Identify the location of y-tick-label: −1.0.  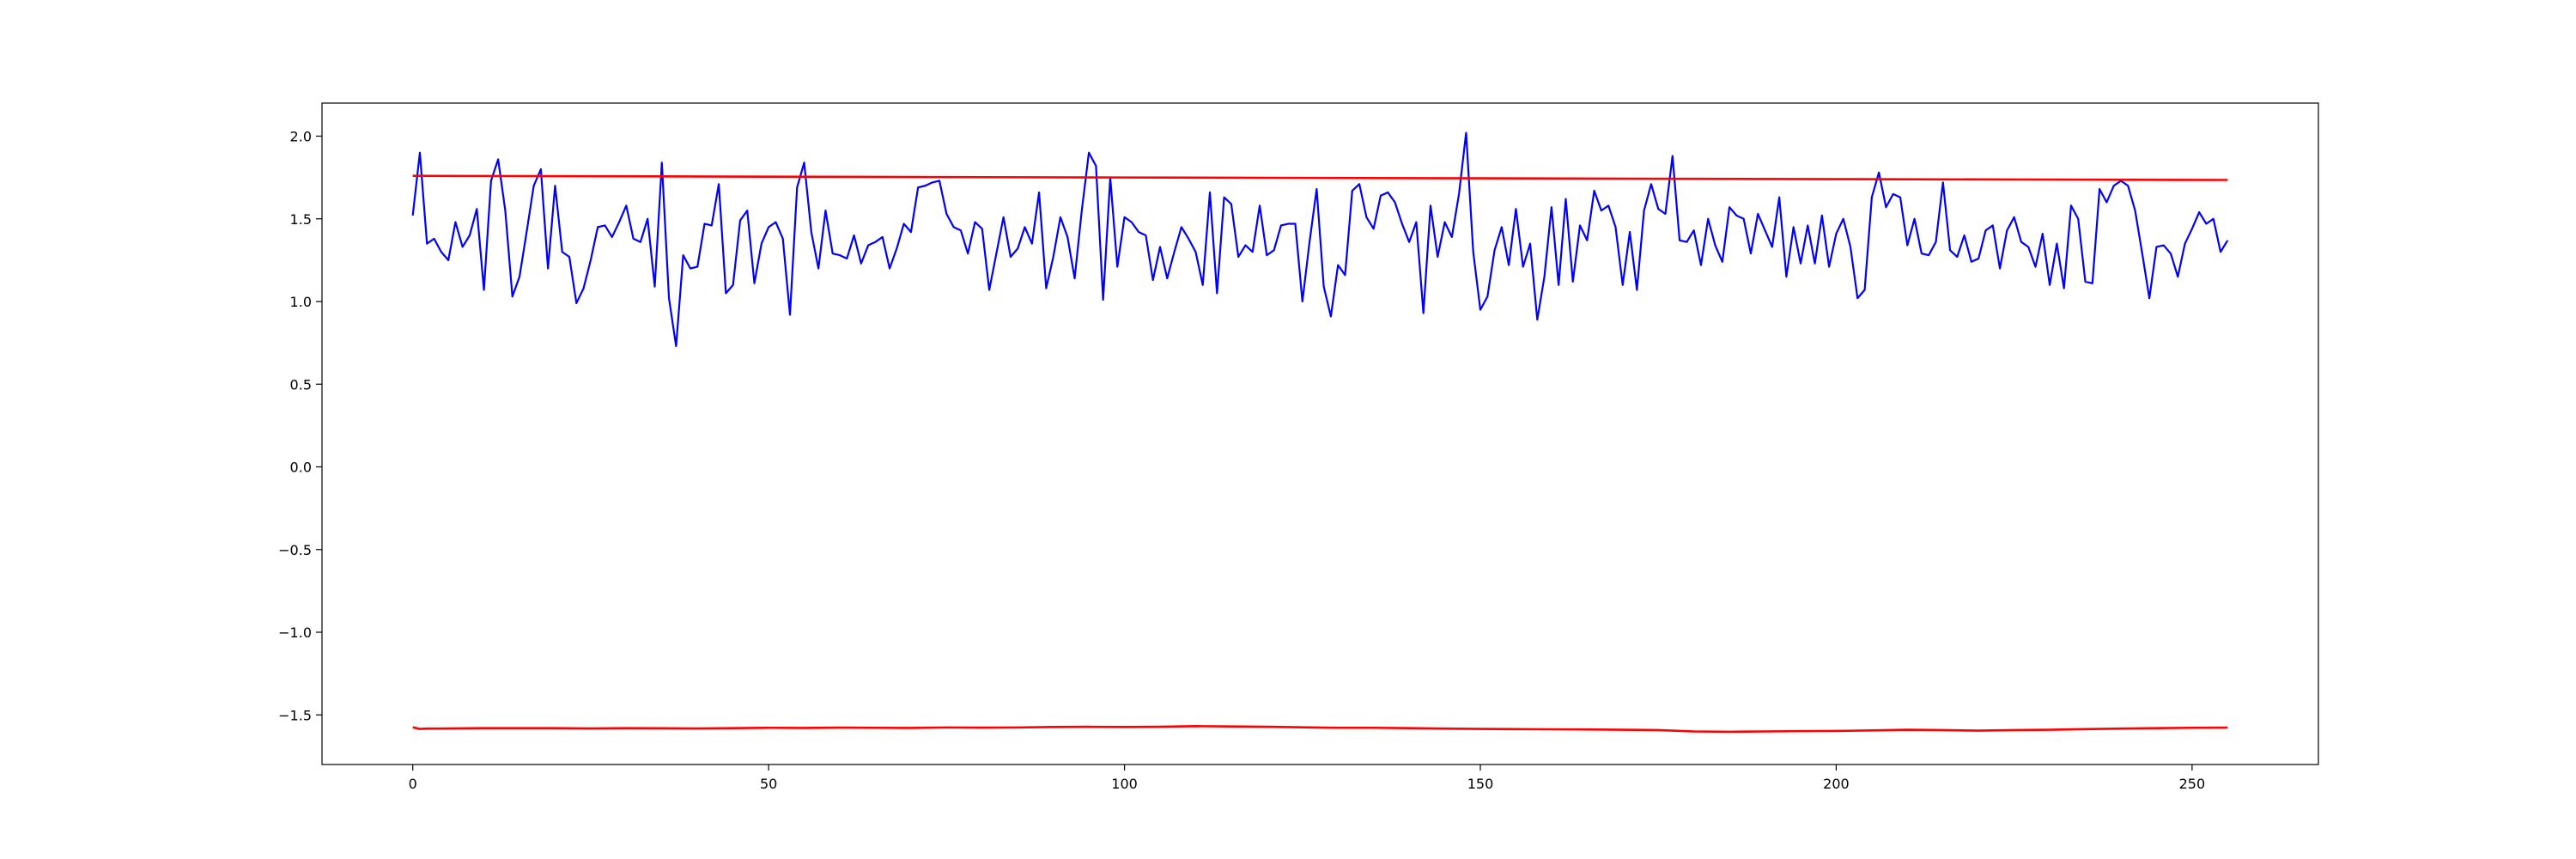
(295, 633).